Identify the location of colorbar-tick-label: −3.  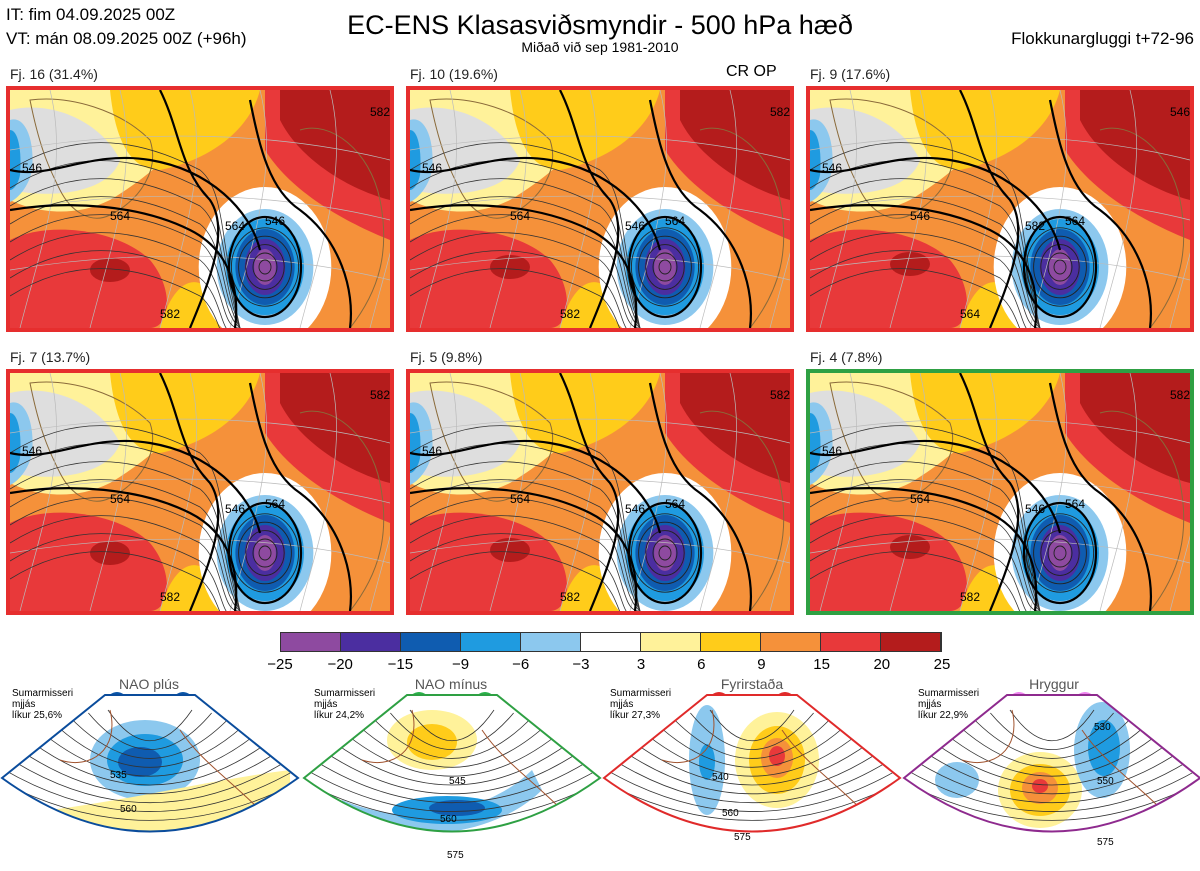
(581, 664).